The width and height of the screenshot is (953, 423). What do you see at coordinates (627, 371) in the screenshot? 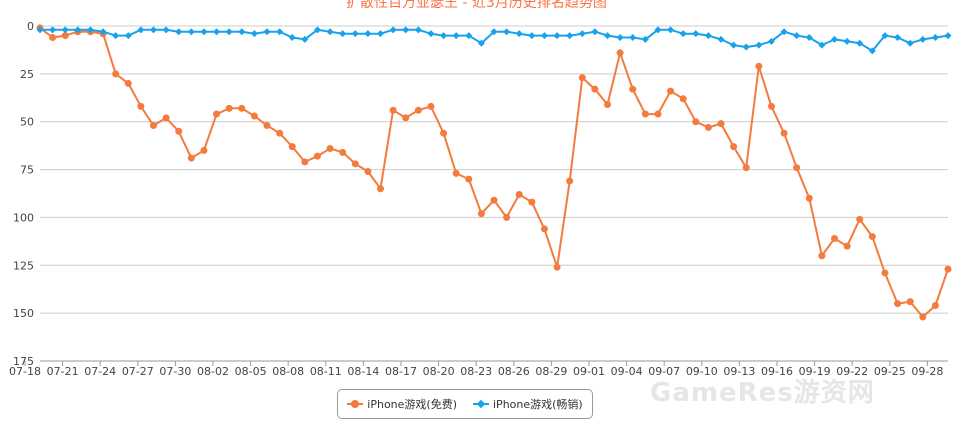
I see `x-tick-label: 09-04` at bounding box center [627, 371].